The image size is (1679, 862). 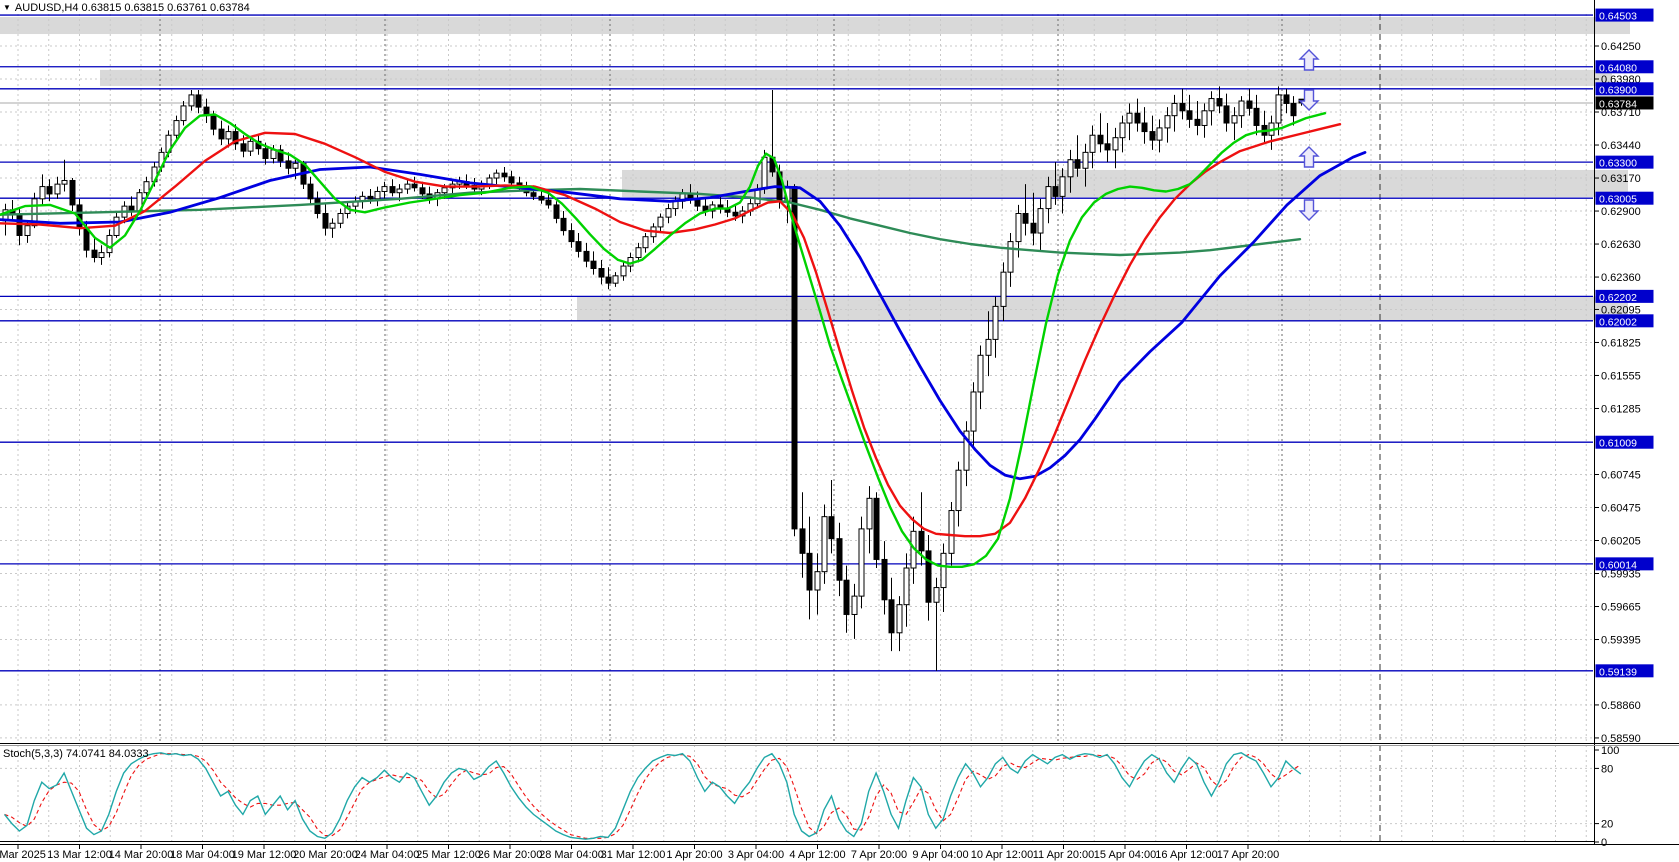 I want to click on price-tick-label: 0.61555, so click(x=1621, y=376).